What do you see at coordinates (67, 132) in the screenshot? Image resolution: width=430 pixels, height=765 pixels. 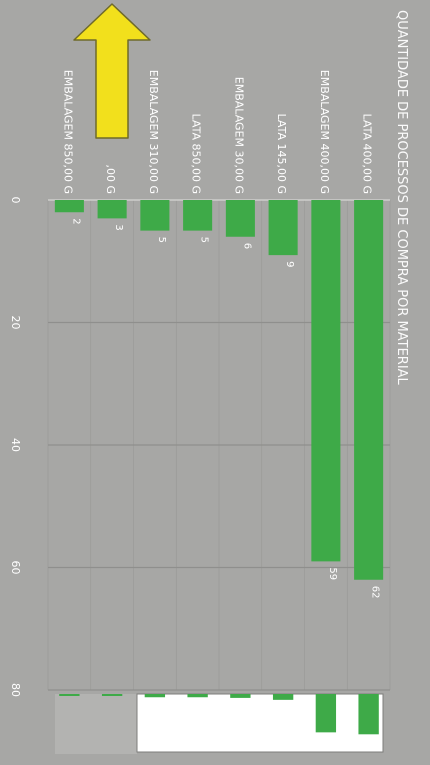 I see `category-label: EMBALAGEM 850,00 G` at bounding box center [67, 132].